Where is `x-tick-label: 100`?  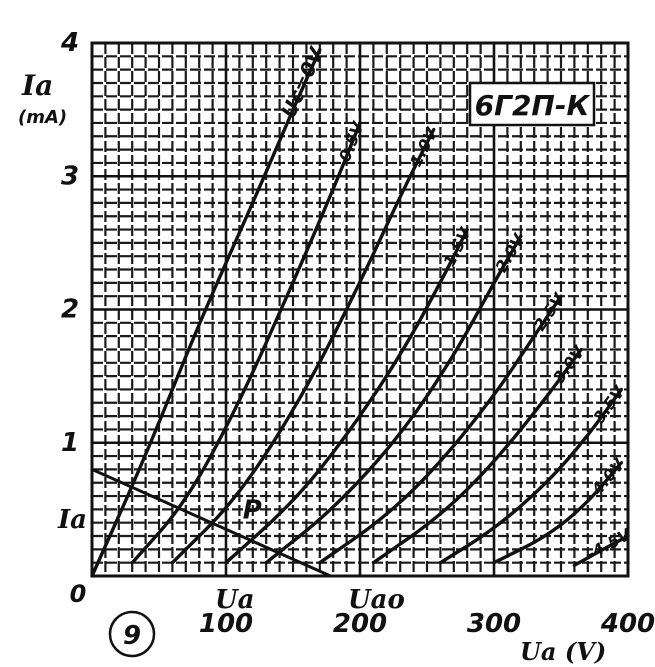
x-tick-label: 100 is located at coordinates (226, 624).